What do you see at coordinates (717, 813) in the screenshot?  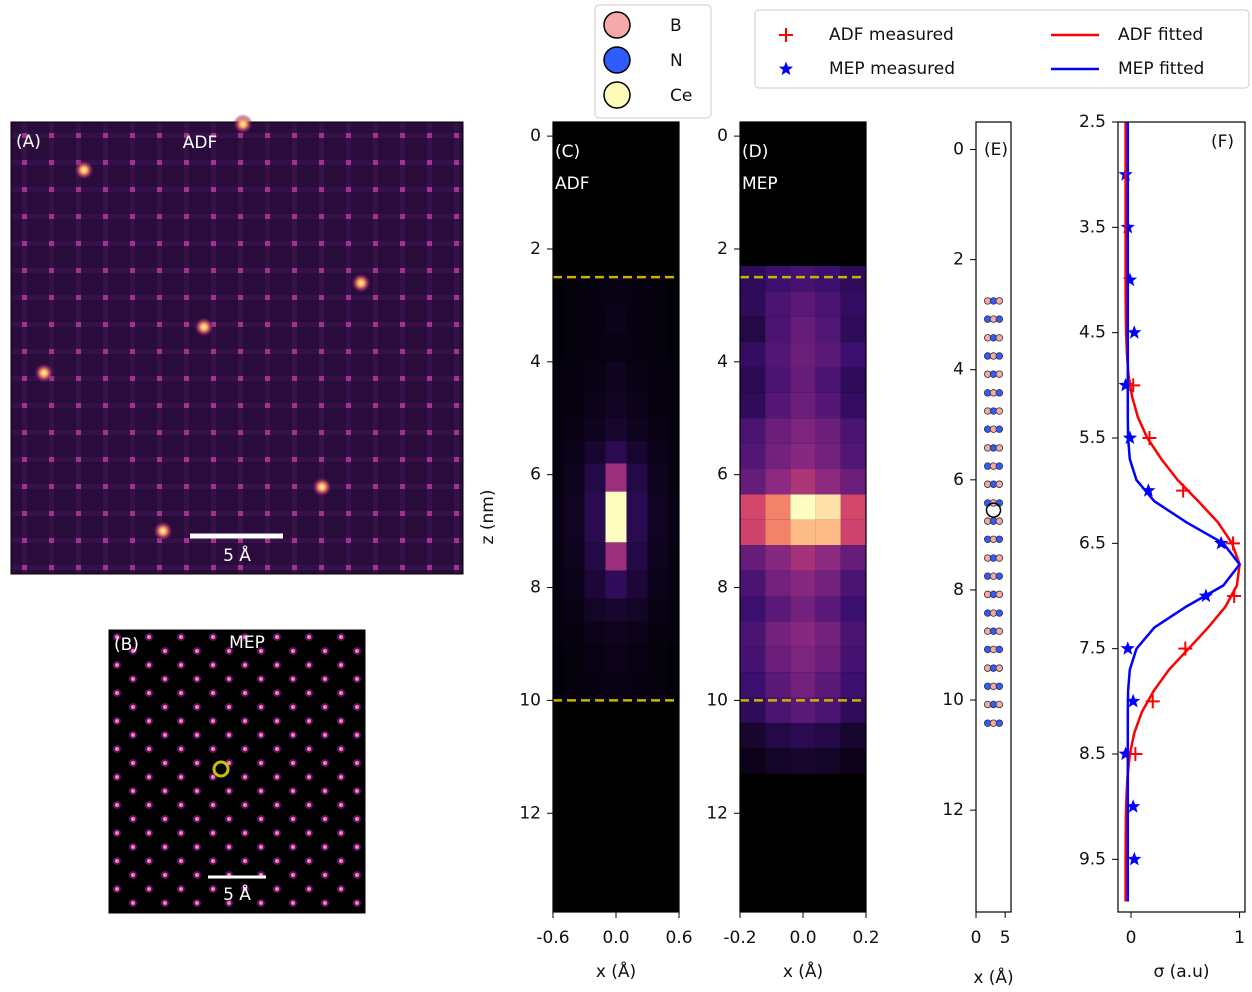 I see `y-tick-label: 12` at bounding box center [717, 813].